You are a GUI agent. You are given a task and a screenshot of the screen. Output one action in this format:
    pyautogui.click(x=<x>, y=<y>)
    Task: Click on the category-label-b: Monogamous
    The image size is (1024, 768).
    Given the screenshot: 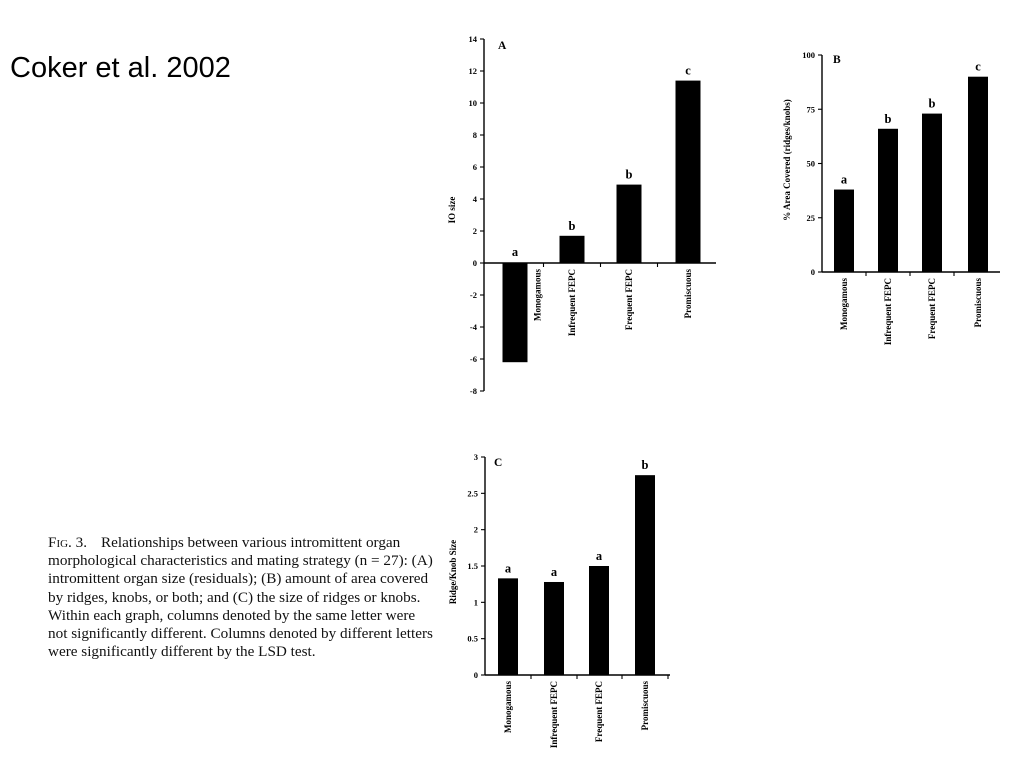 What is the action you would take?
    pyautogui.click(x=844, y=304)
    